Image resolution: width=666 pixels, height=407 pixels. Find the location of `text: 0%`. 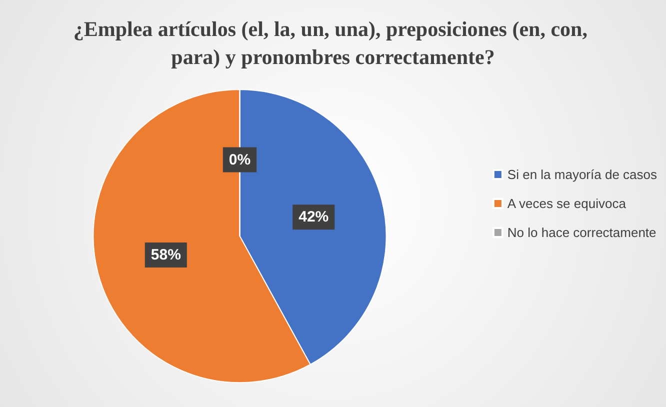

text: 0% is located at coordinates (239, 159).